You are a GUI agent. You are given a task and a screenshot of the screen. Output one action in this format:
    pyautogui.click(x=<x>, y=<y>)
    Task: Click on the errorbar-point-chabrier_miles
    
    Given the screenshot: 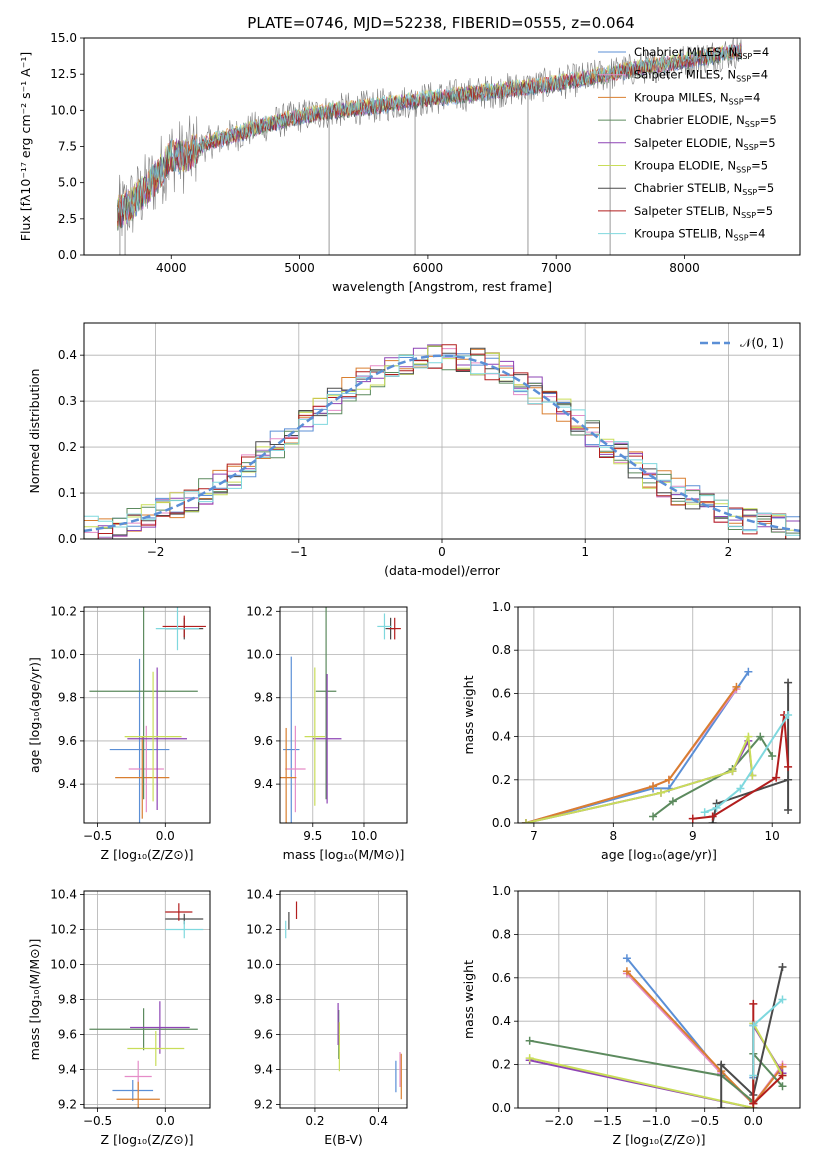 What is the action you would take?
    pyautogui.click(x=133, y=1090)
    